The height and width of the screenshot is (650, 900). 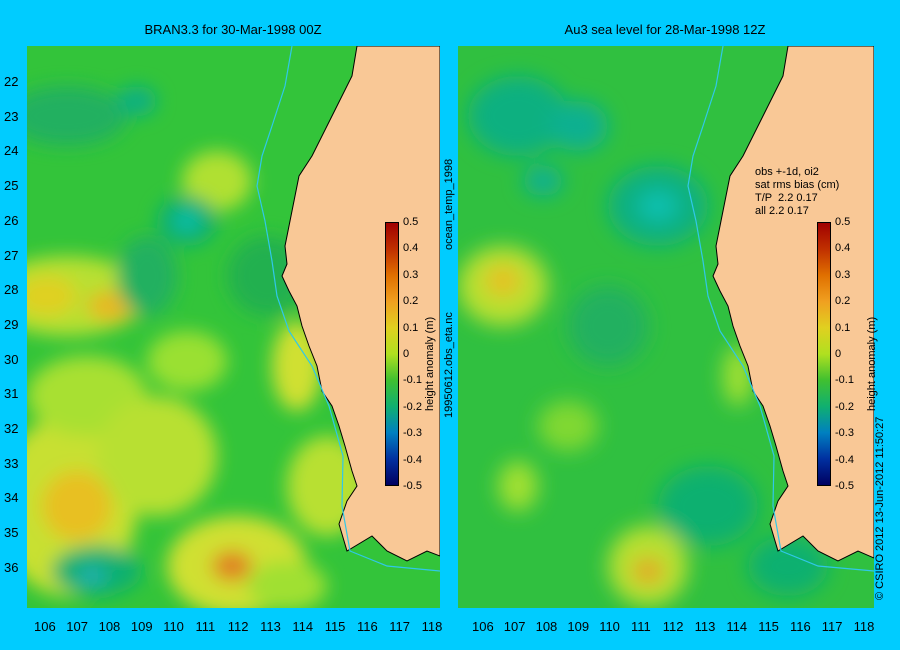 I want to click on latitude-tick: 22, so click(x=11, y=81).